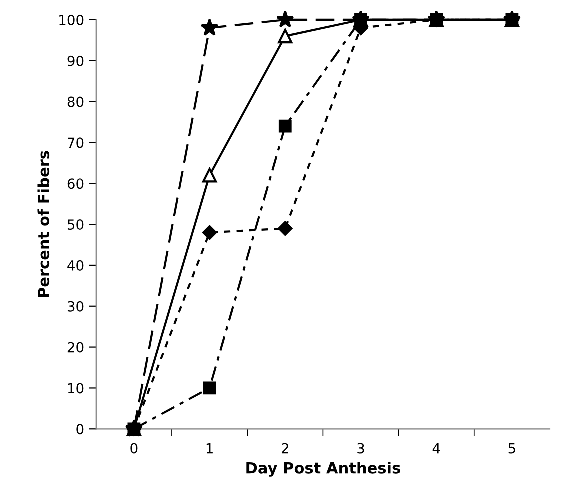 Image resolution: width=567 pixels, height=499 pixels. I want to click on y-tick-label: 10, so click(76, 388).